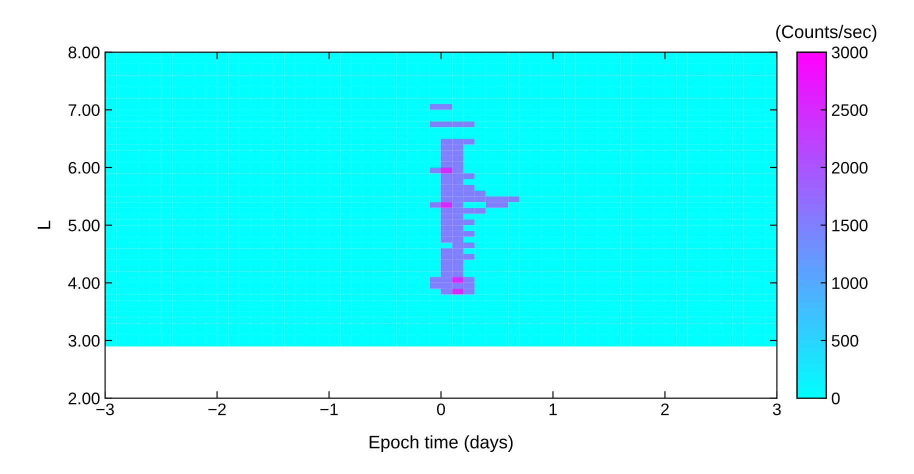  Describe the element at coordinates (665, 409) in the screenshot. I see `x-tick-label: 2` at that location.